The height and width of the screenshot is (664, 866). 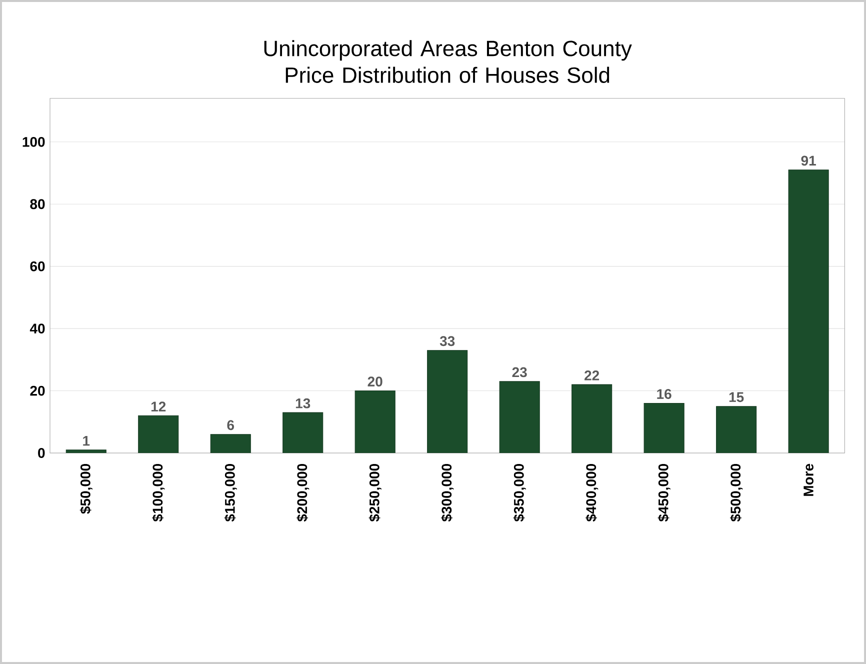 What do you see at coordinates (664, 394) in the screenshot?
I see `data-label: 16` at bounding box center [664, 394].